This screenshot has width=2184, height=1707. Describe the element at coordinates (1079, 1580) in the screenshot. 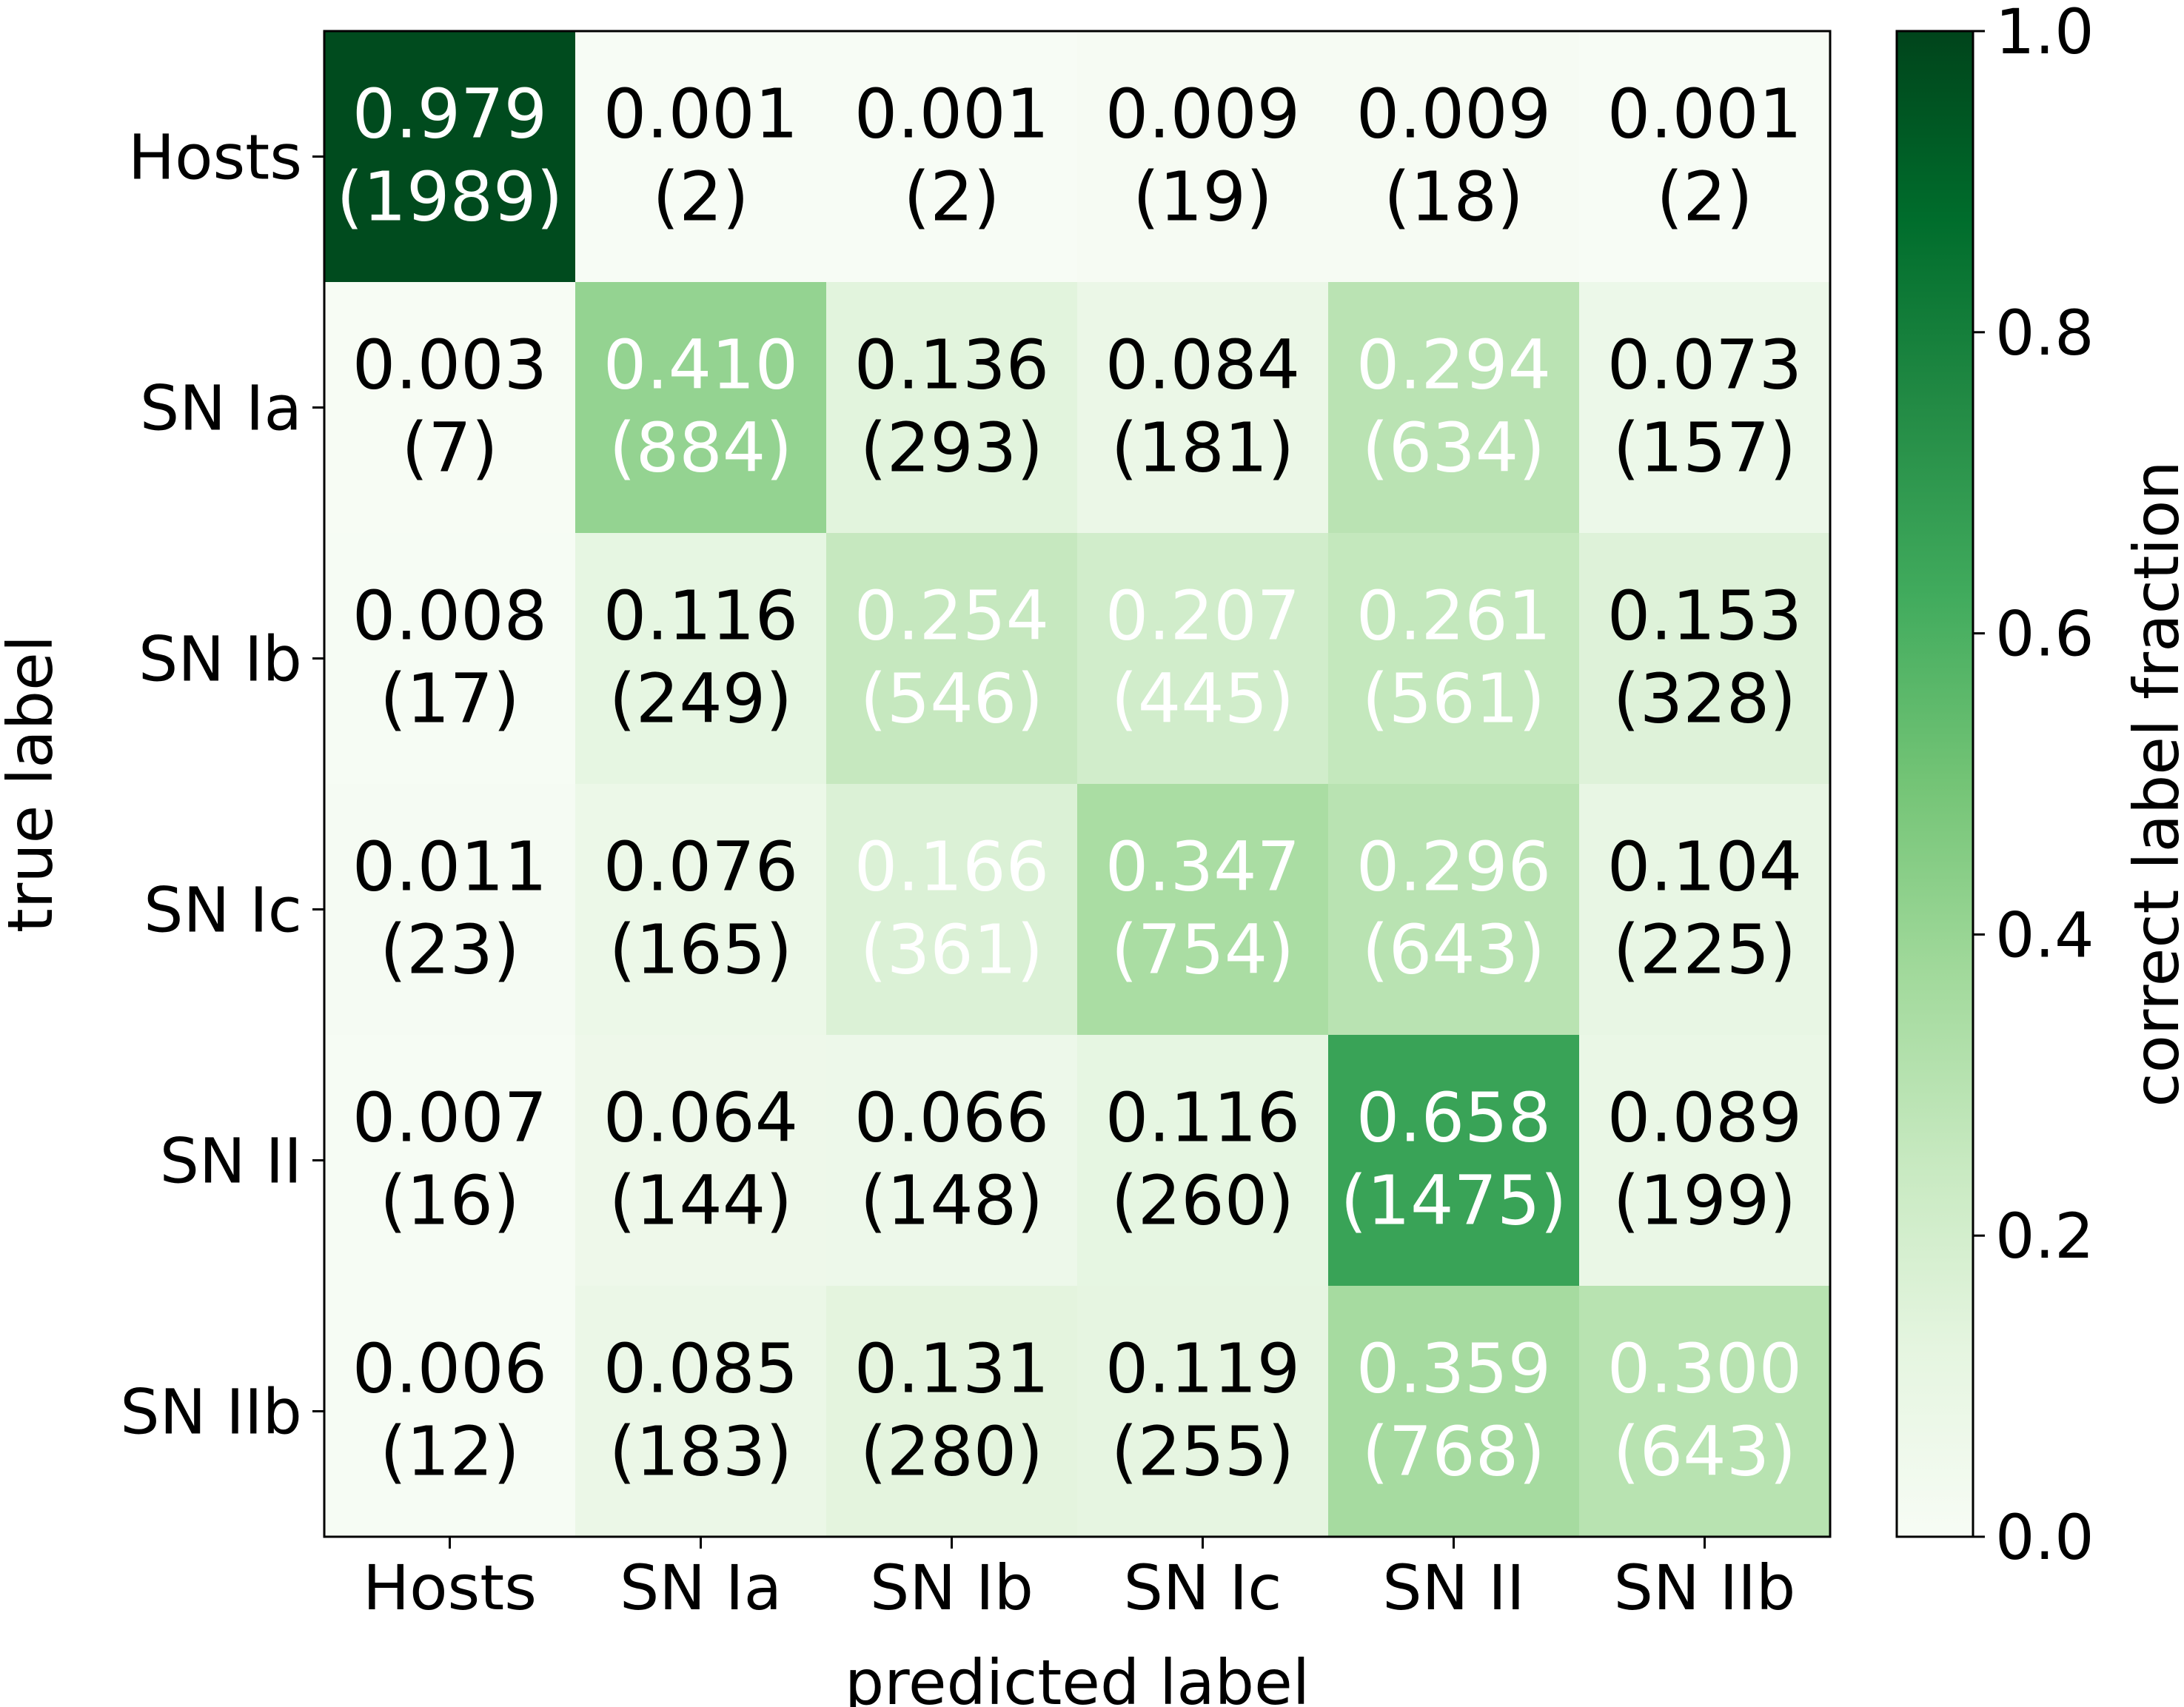

I see `x-axis: Hosts SN Ia SN Ib SN Ic SN II SN IIb` at that location.